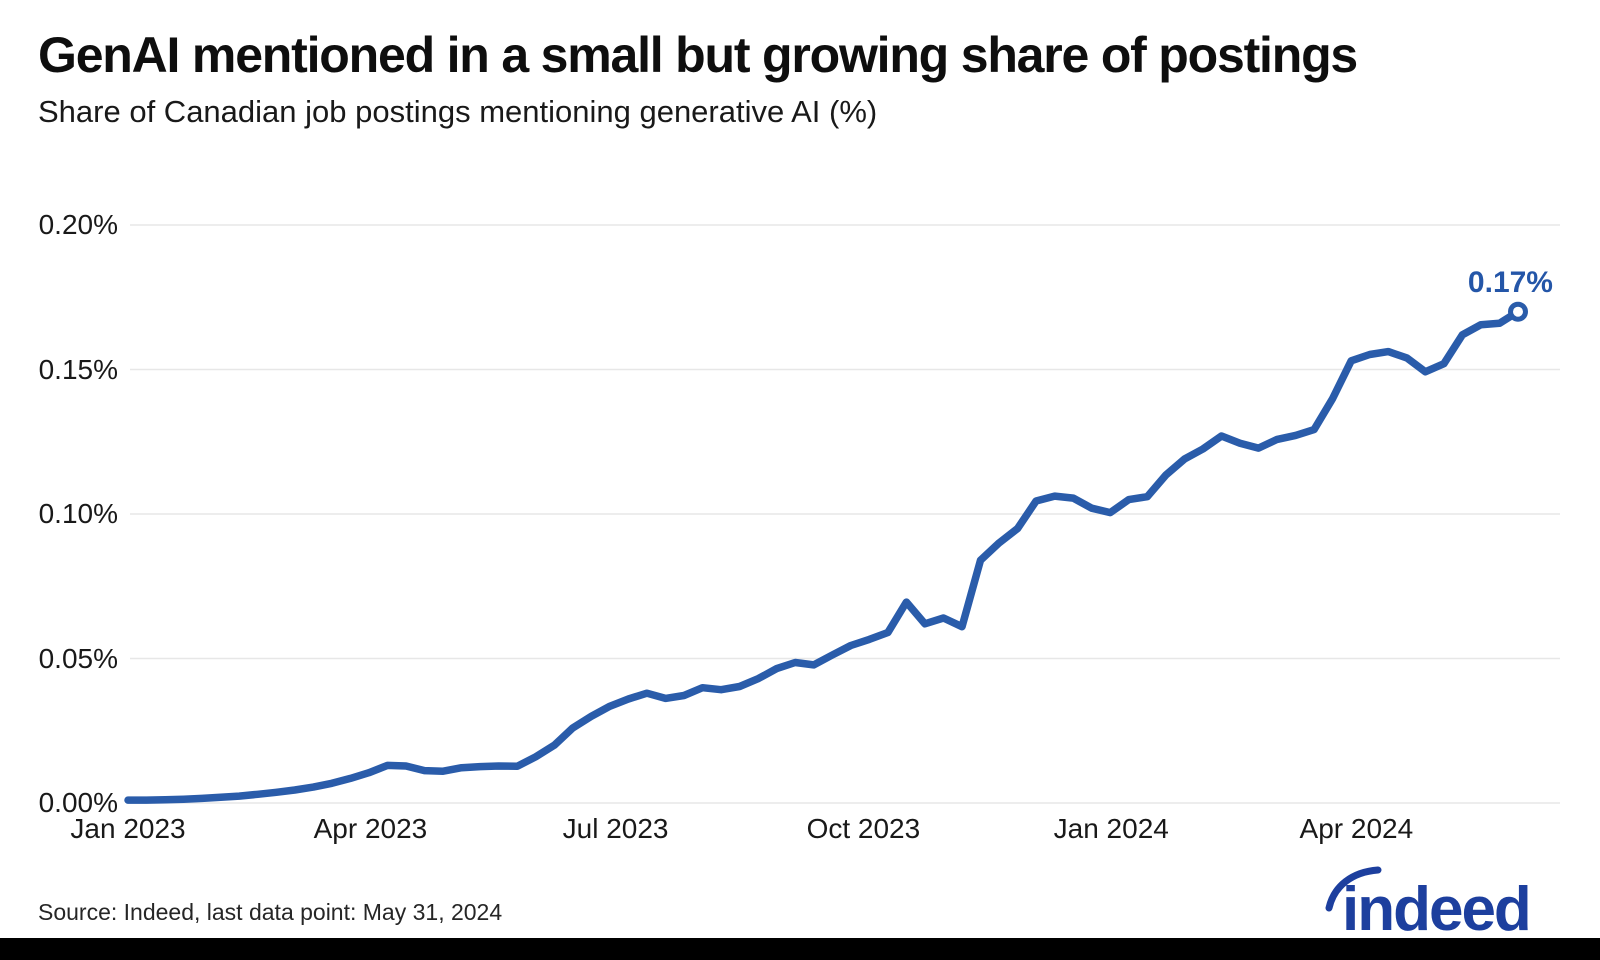 The width and height of the screenshot is (1600, 960). I want to click on end-value-annotation: 0.17%, so click(1510, 282).